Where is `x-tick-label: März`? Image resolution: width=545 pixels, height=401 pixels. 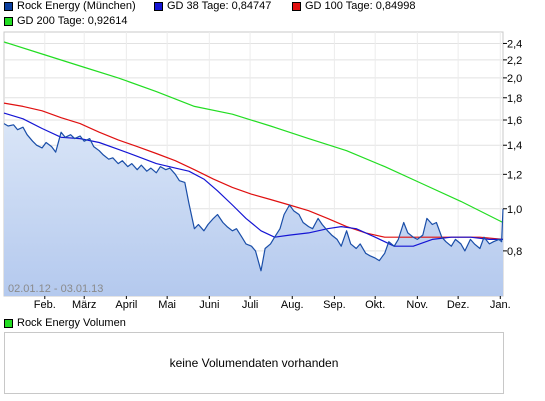
x-tick-label: März is located at coordinates (84, 305).